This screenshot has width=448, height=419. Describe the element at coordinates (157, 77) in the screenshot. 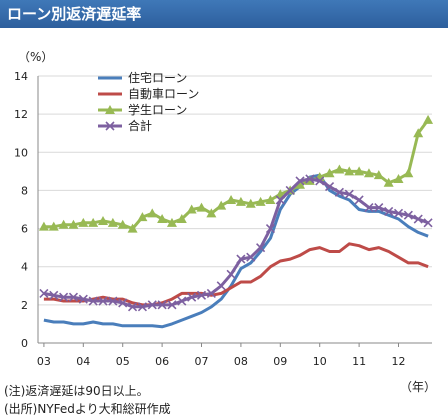

I see `legend-label: 住宅ローン` at that location.